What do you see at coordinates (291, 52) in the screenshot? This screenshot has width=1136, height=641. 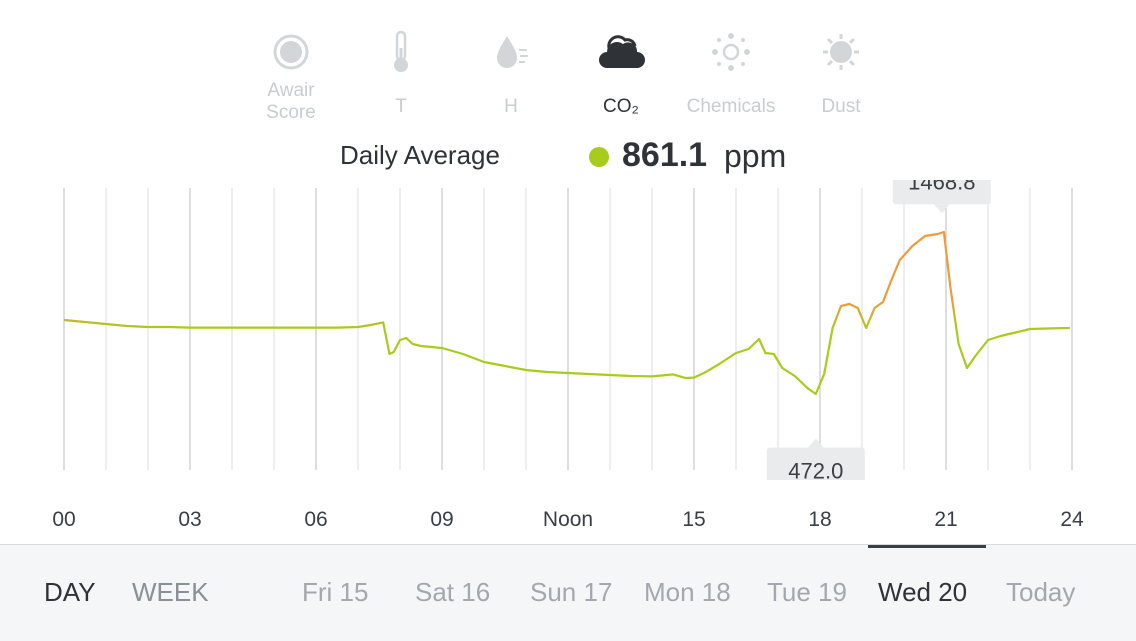 I see `awair-score-icon` at bounding box center [291, 52].